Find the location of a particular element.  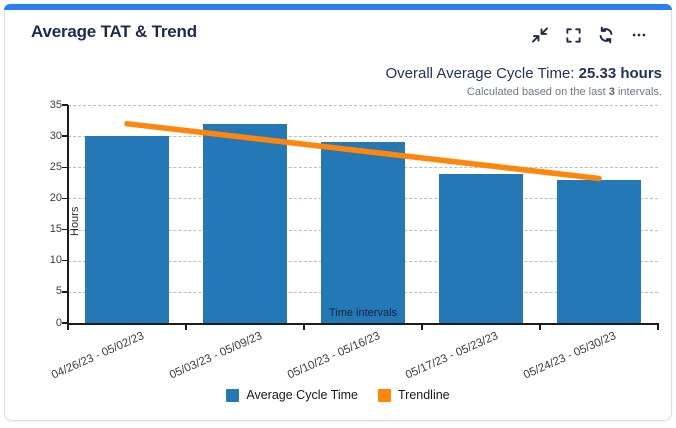

collapse-button is located at coordinates (540, 35).